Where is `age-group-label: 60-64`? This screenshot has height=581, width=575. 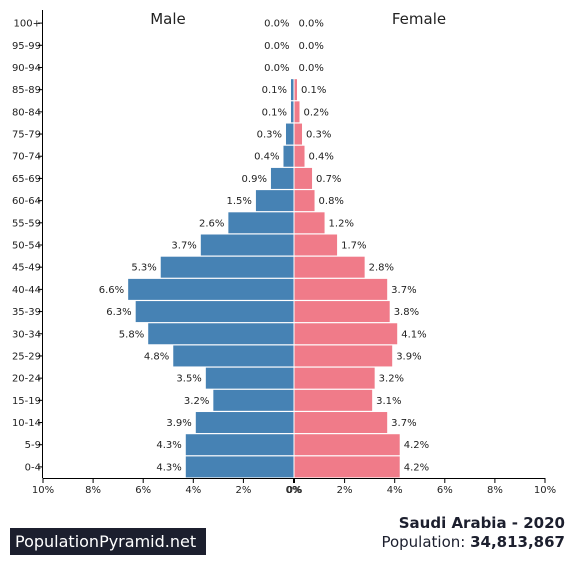 age-group-label: 60-64 is located at coordinates (26, 201).